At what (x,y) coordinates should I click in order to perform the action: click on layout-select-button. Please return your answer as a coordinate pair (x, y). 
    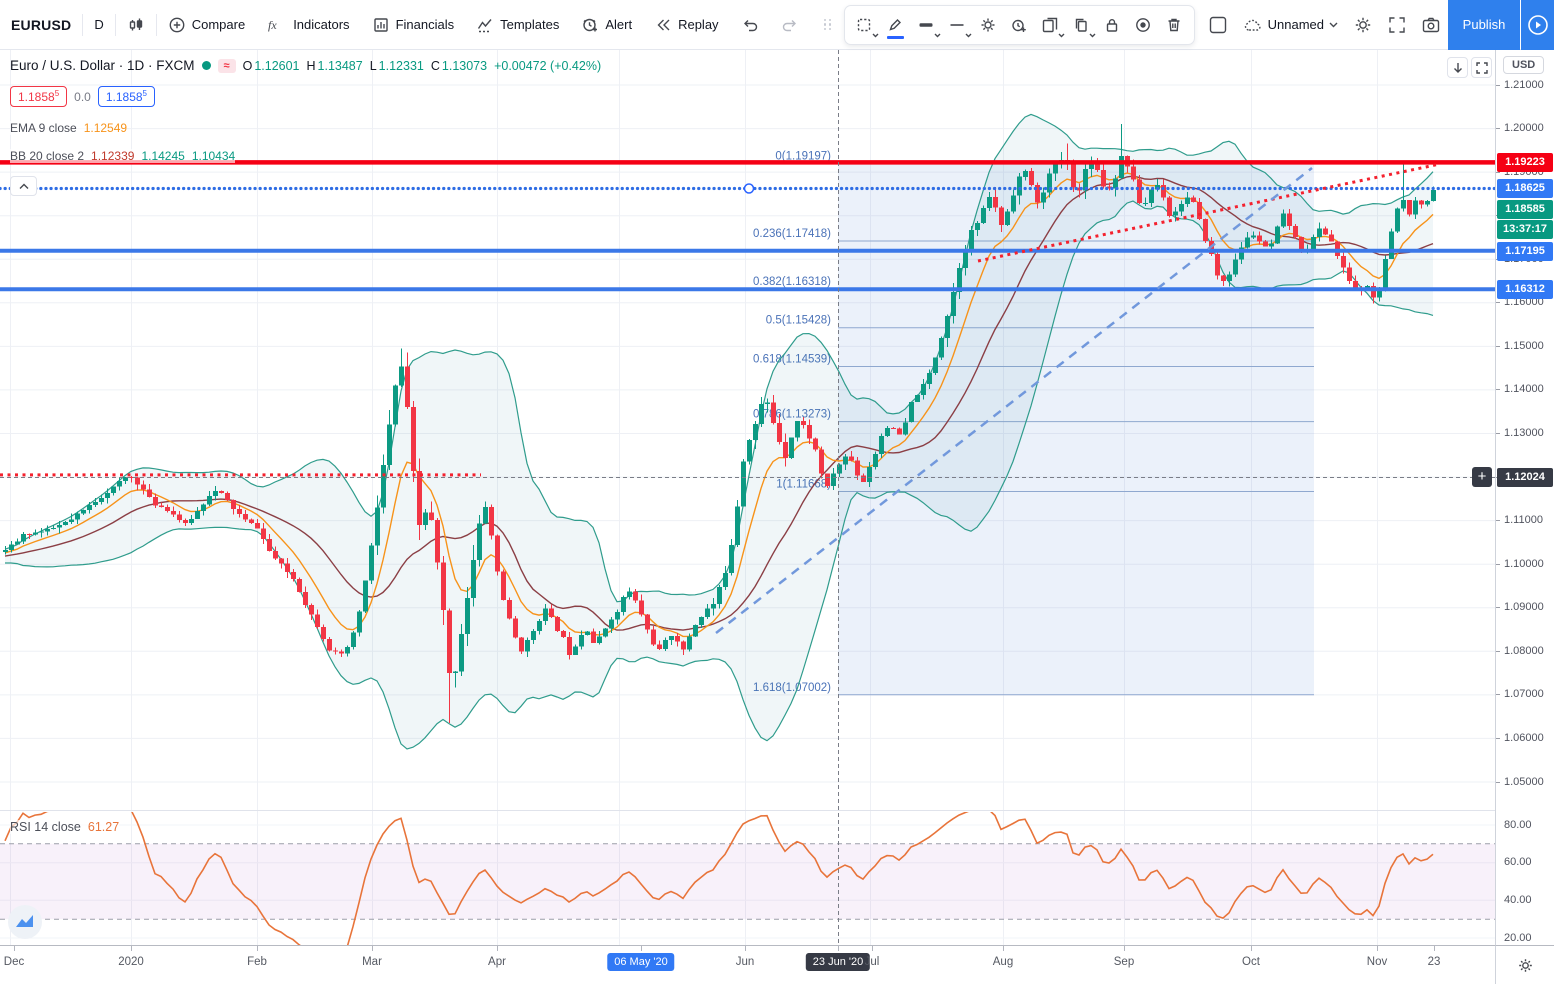
    Looking at the image, I should click on (1218, 25).